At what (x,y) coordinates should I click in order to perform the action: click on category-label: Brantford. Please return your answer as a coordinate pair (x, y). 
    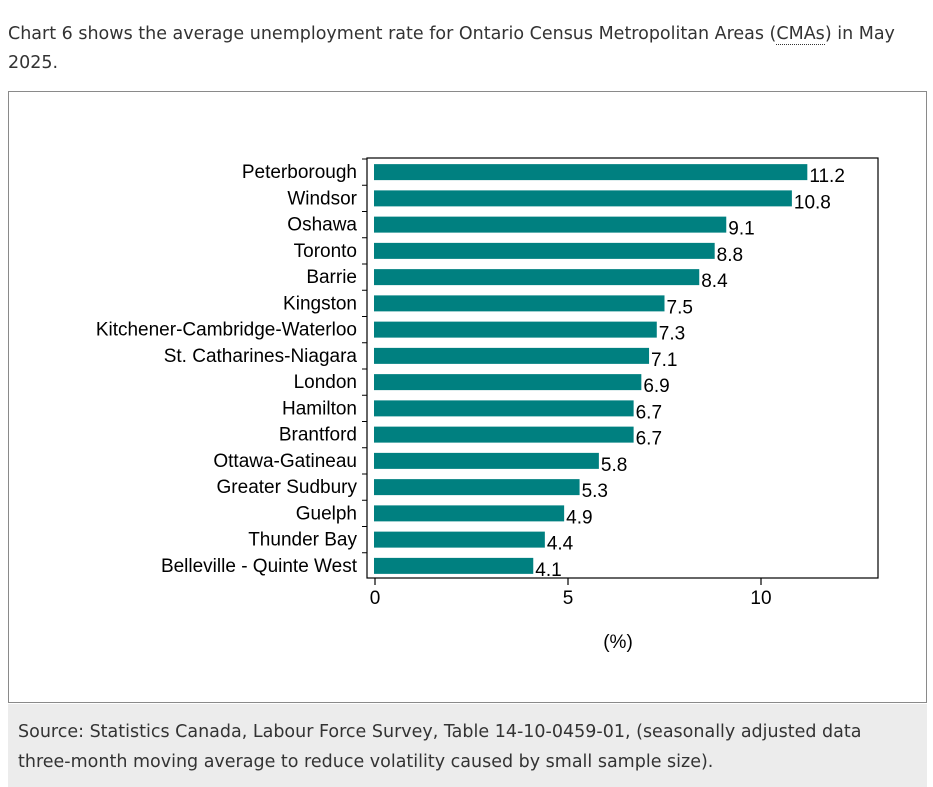
    Looking at the image, I should click on (318, 435).